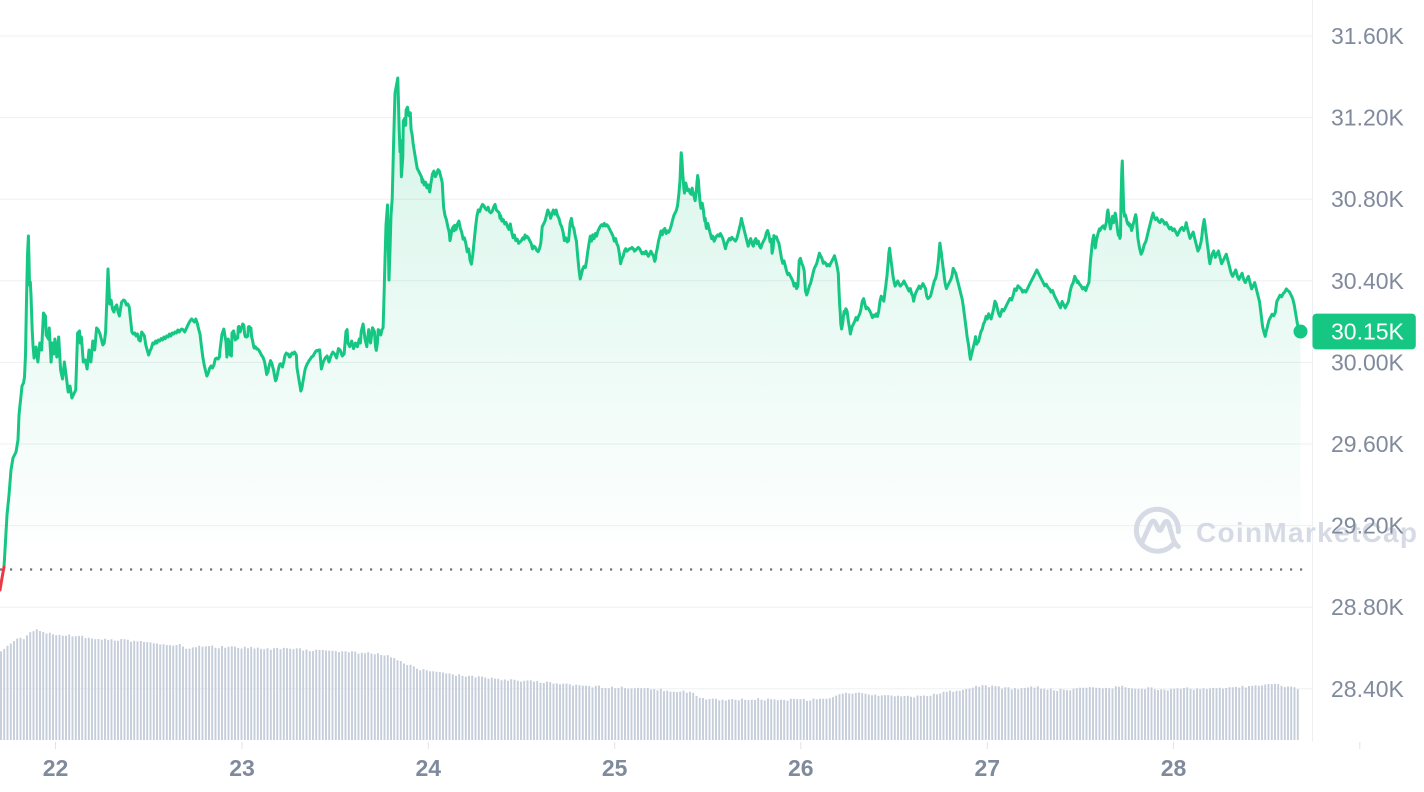 The height and width of the screenshot is (792, 1424). I want to click on svg-text: 31.60K, so click(1368, 36).